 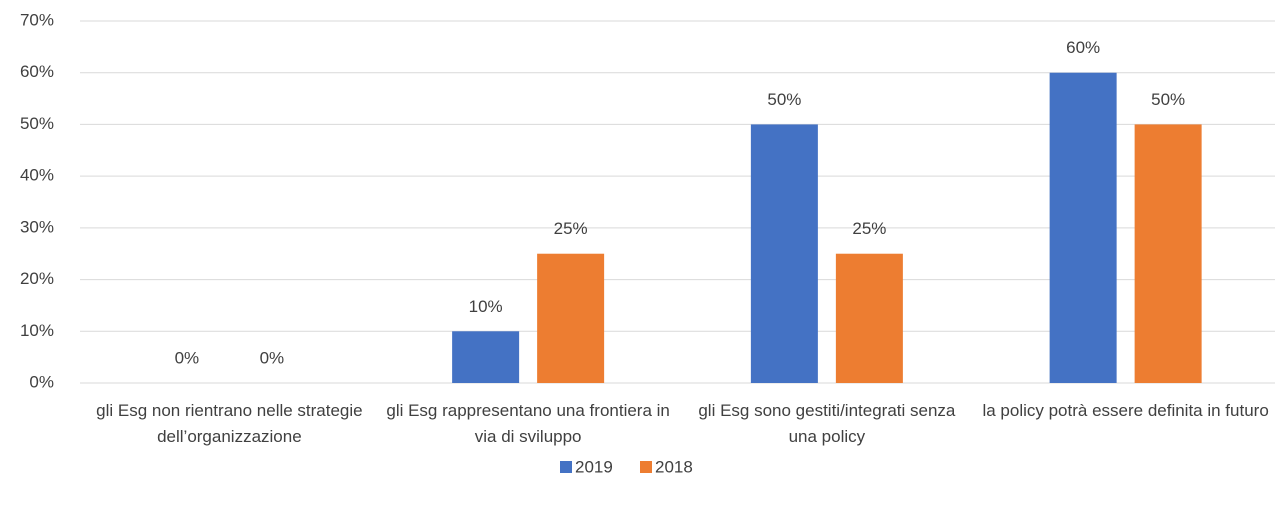 What do you see at coordinates (37, 226) in the screenshot?
I see `y-tick-label: 30%` at bounding box center [37, 226].